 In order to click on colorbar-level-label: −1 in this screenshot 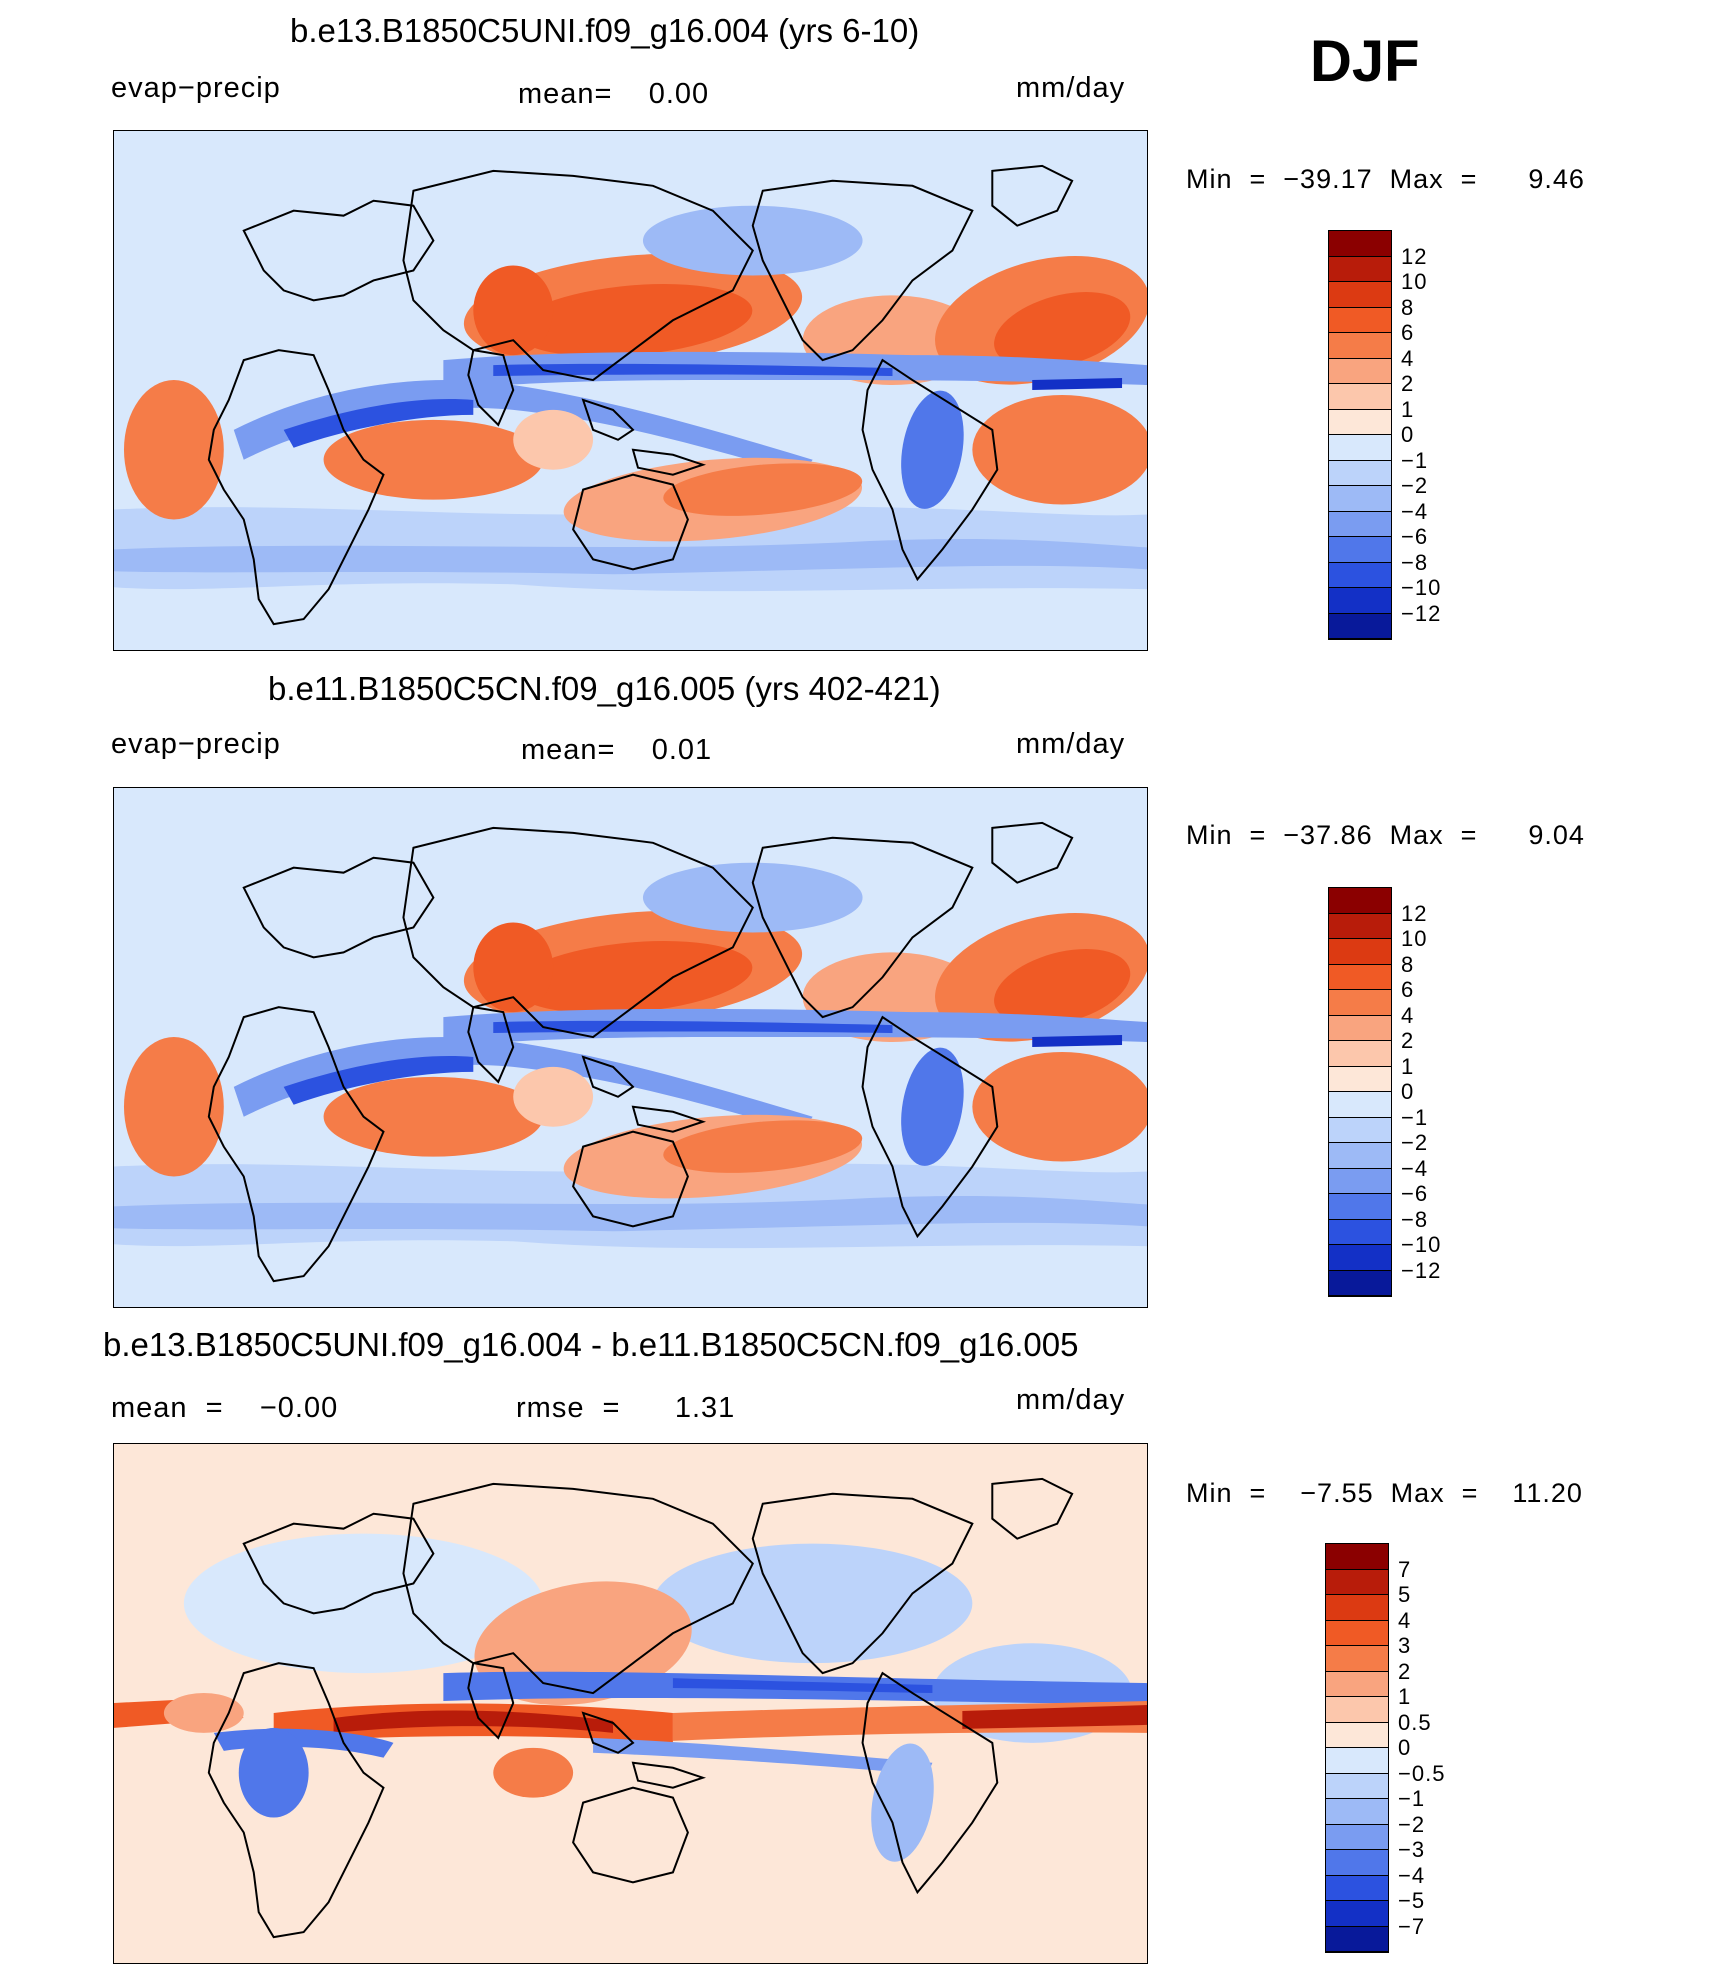, I will do `click(1415, 460)`.